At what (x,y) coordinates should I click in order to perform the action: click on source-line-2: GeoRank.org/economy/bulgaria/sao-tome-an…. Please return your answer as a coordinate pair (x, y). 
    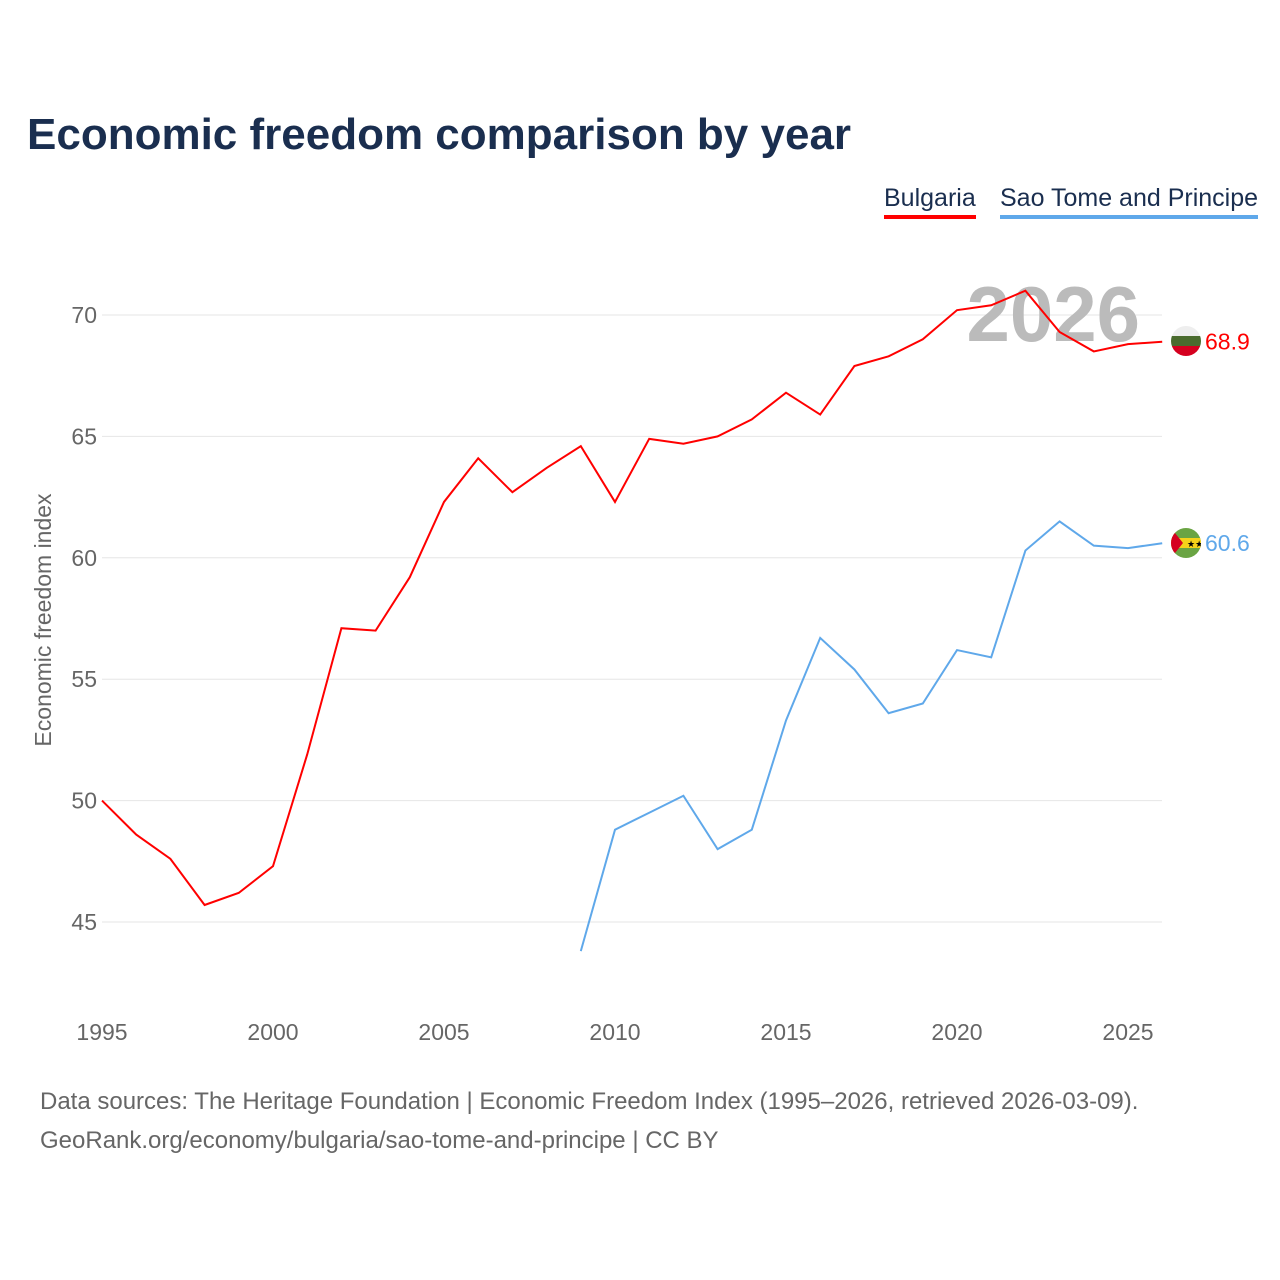
    Looking at the image, I should click on (379, 1140).